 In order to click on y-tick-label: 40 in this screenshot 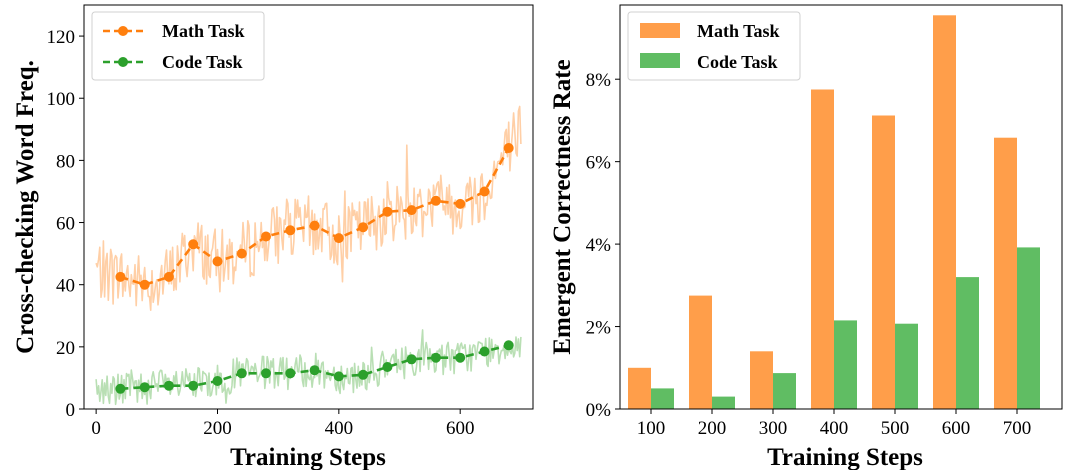, I will do `click(65, 286)`.